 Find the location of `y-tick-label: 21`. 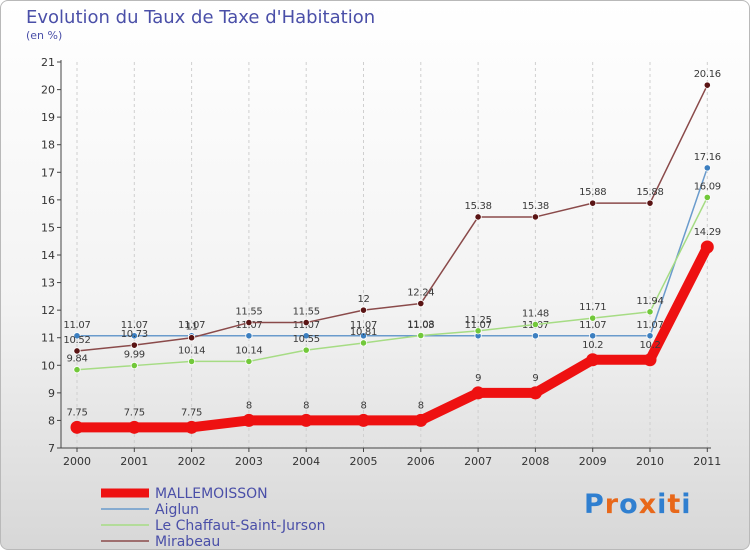

y-tick-label: 21 is located at coordinates (48, 62).